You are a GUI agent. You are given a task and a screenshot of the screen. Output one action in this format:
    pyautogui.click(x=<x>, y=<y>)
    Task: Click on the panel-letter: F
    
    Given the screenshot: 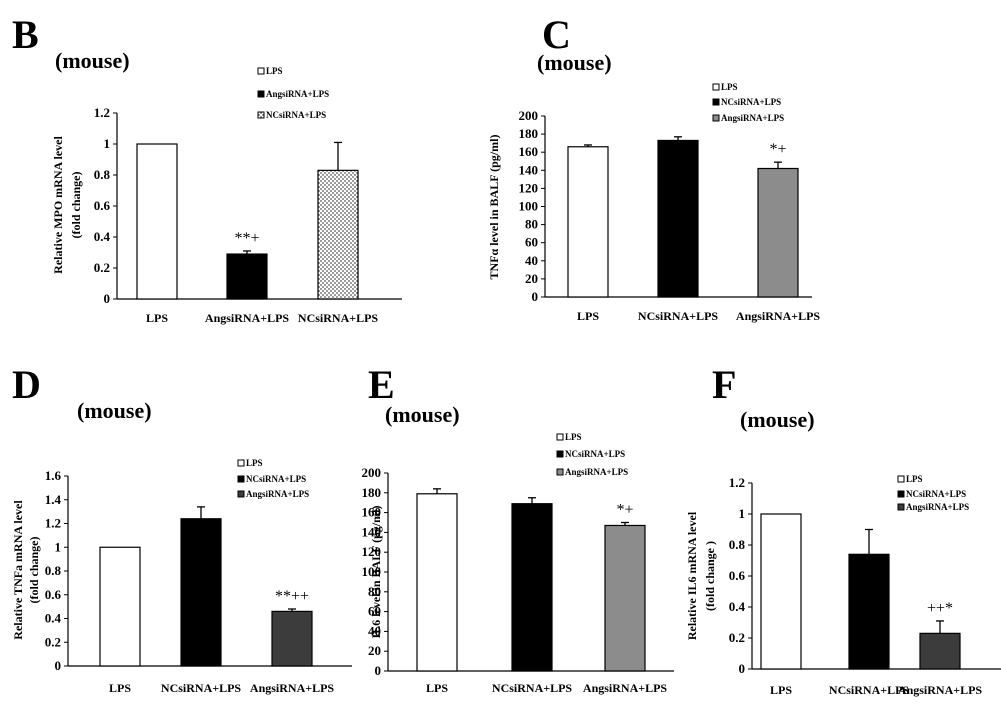 What is the action you would take?
    pyautogui.click(x=724, y=384)
    